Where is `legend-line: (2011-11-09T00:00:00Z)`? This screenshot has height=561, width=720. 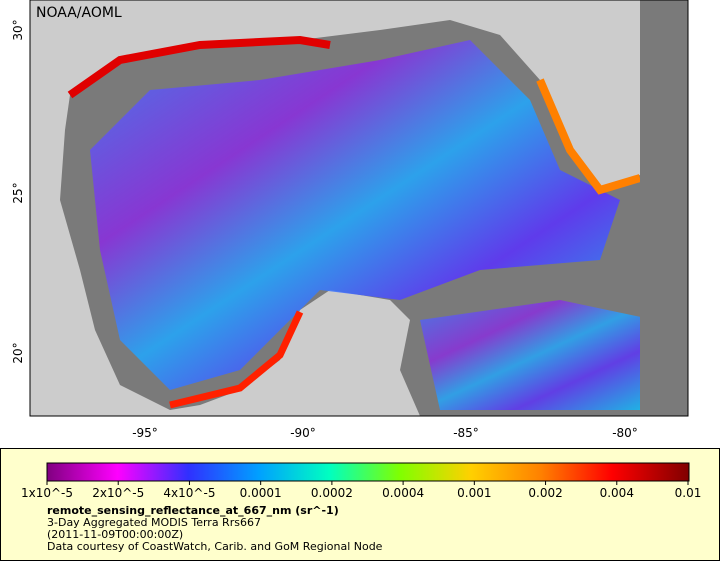
legend-line: (2011-11-09T00:00:00Z) is located at coordinates (115, 534).